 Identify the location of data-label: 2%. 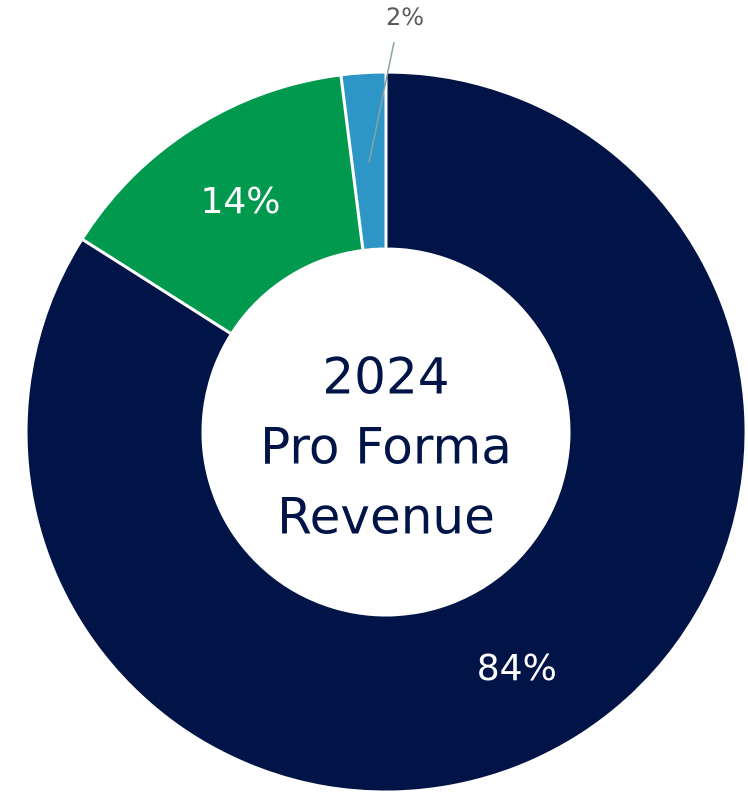
(405, 17).